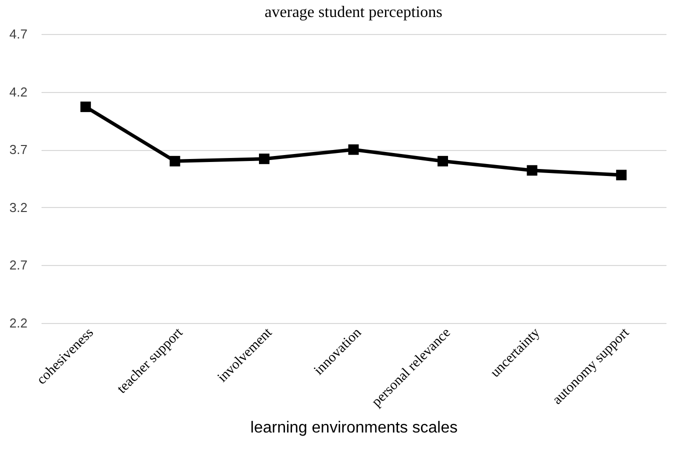 The width and height of the screenshot is (680, 449). Describe the element at coordinates (353, 12) in the screenshot. I see `chart-title: average student perceptions` at that location.